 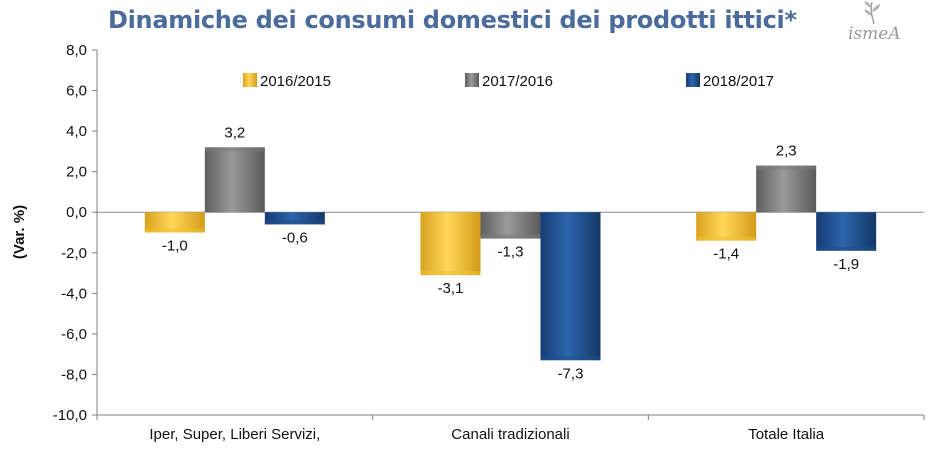 I want to click on y-tick-label: 8,0, so click(x=76, y=50).